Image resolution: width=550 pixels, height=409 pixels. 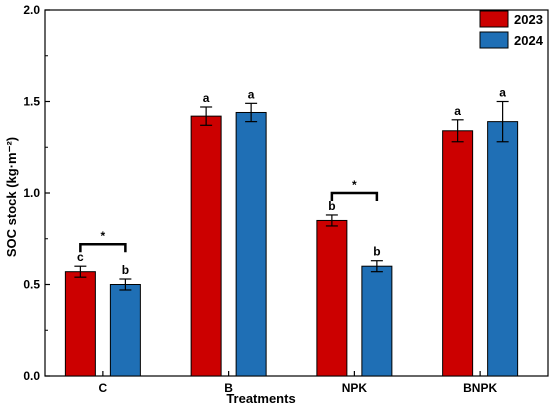 I want to click on y-tick-label: 1.5, so click(x=31, y=102).